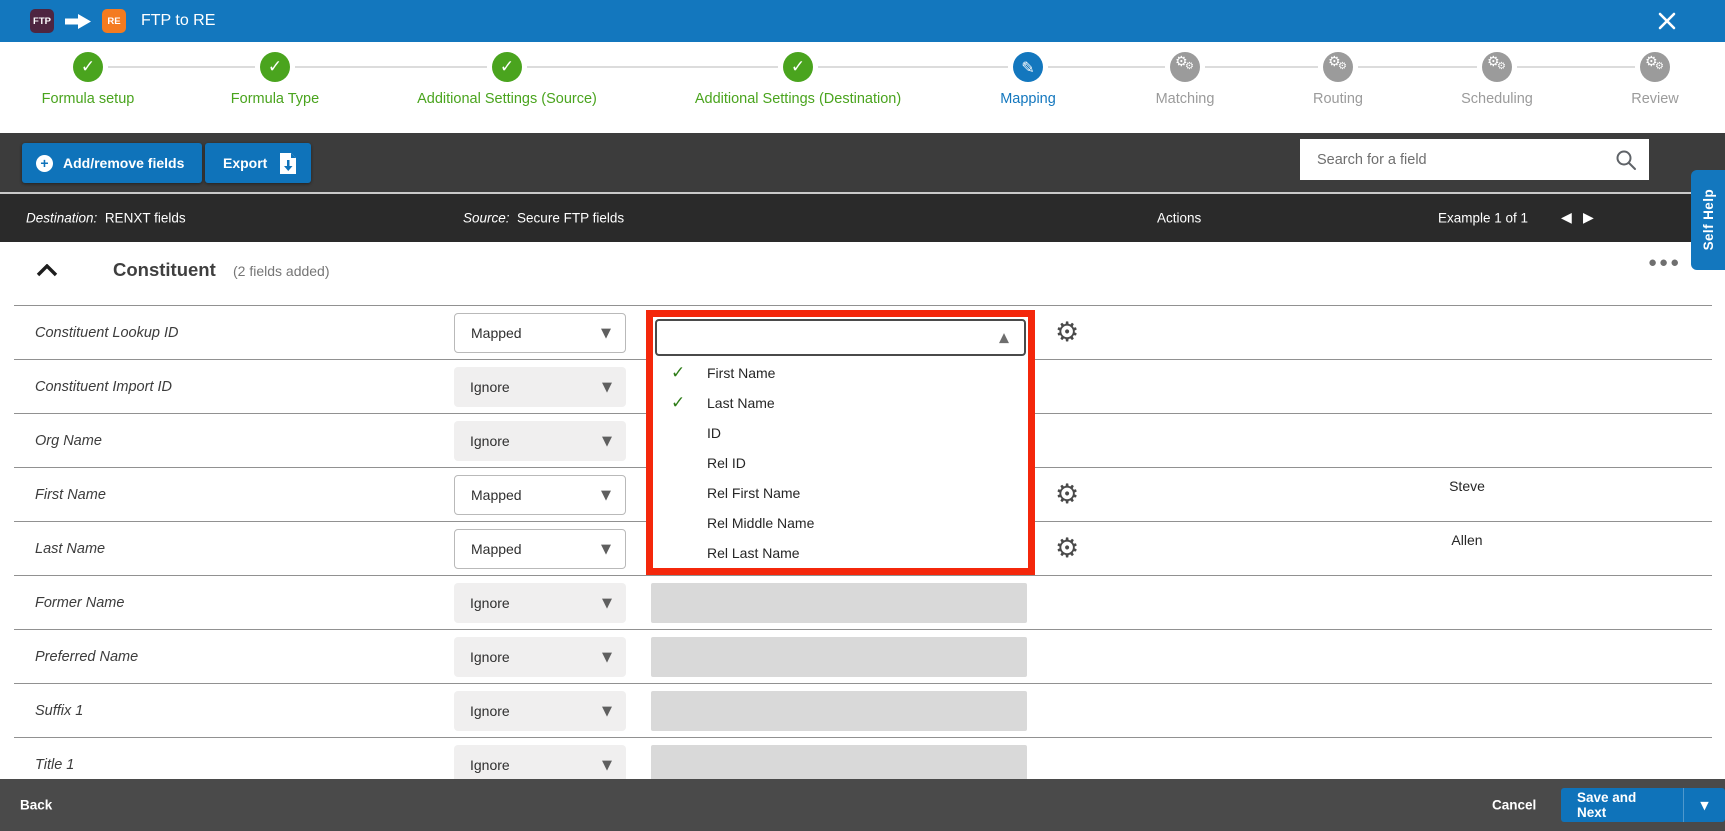  I want to click on dropdown-item-label: Rel Middle Name, so click(761, 523).